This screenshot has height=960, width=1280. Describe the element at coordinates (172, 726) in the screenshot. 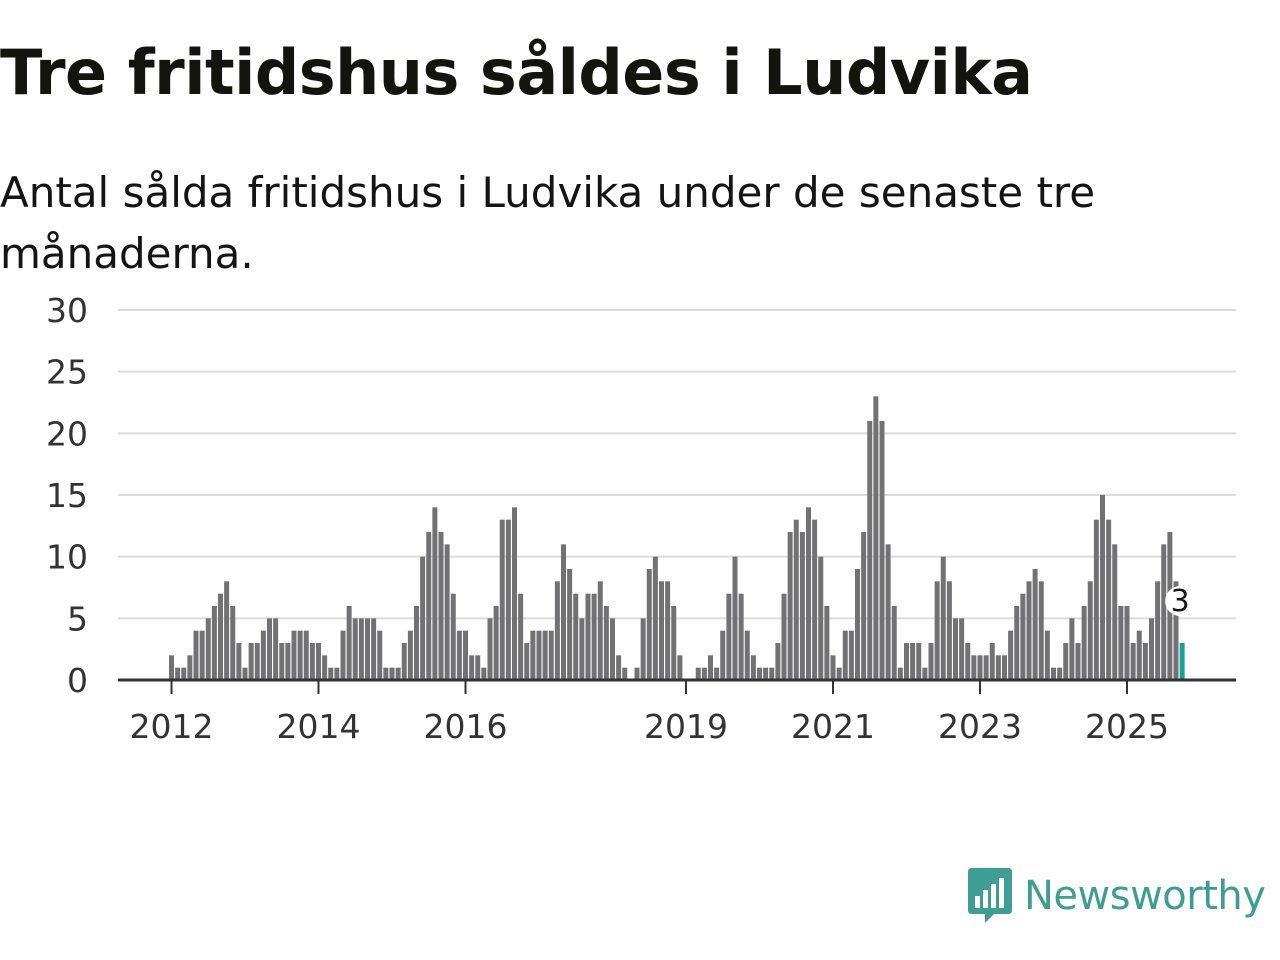

I see `x-tick-label: 2012` at that location.